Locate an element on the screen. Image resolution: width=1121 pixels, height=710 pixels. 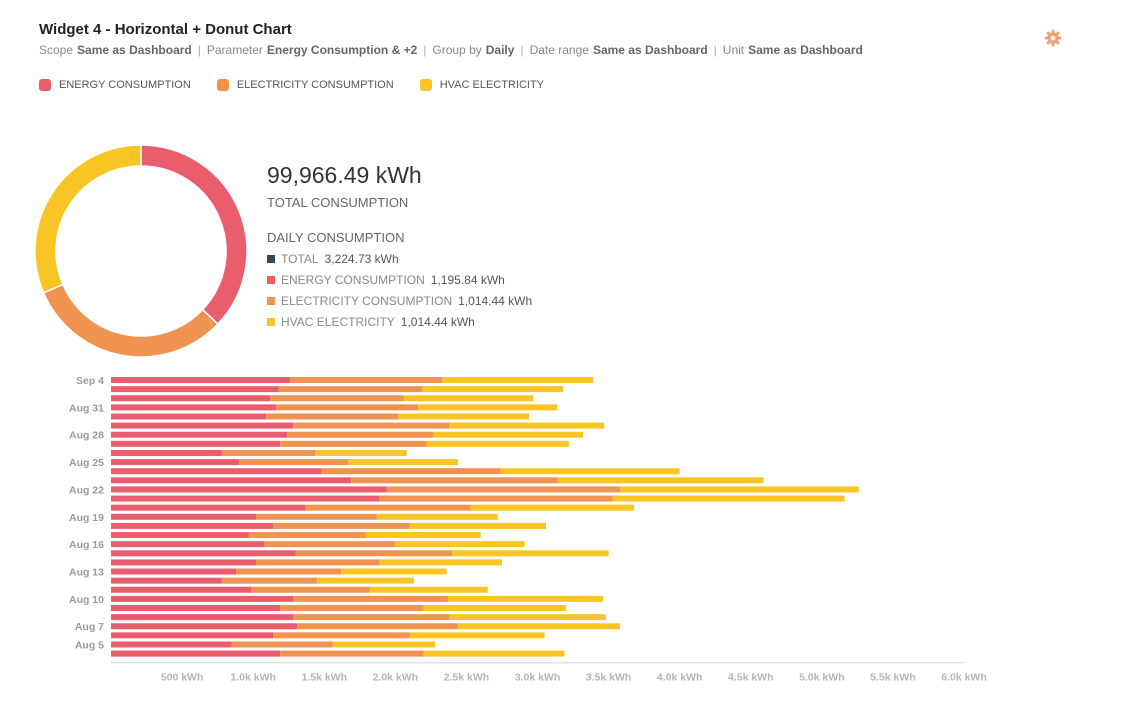
legend-item-hvac-electricity: HVAC ELECTRICITY is located at coordinates (481, 85).